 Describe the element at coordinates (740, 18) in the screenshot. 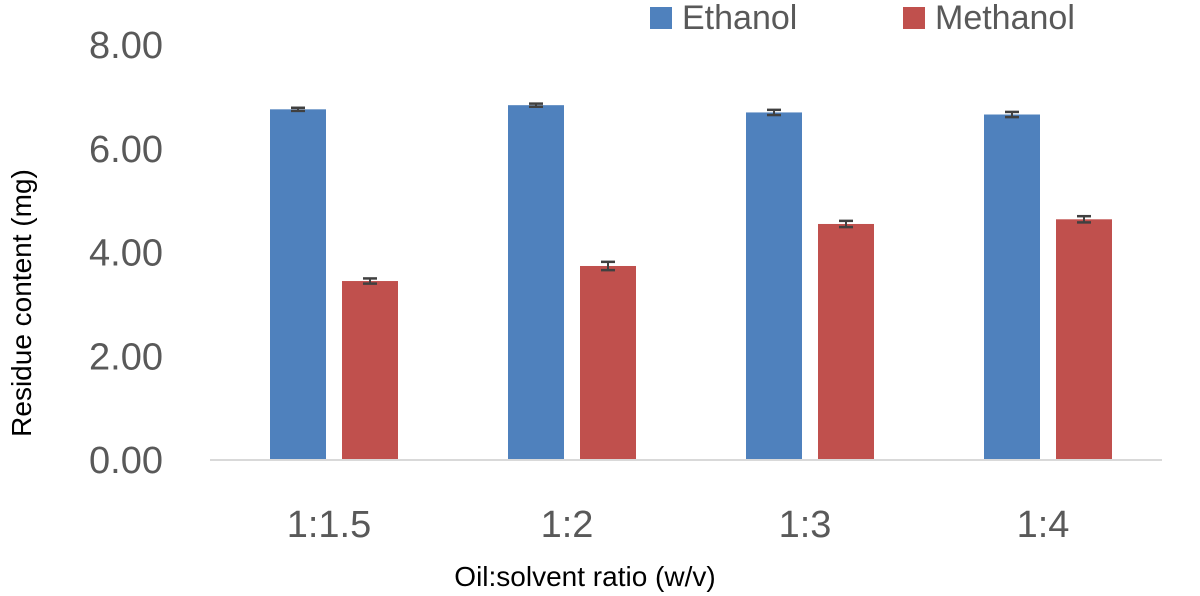

I see `legend-label-ethanol: Ethanol` at that location.